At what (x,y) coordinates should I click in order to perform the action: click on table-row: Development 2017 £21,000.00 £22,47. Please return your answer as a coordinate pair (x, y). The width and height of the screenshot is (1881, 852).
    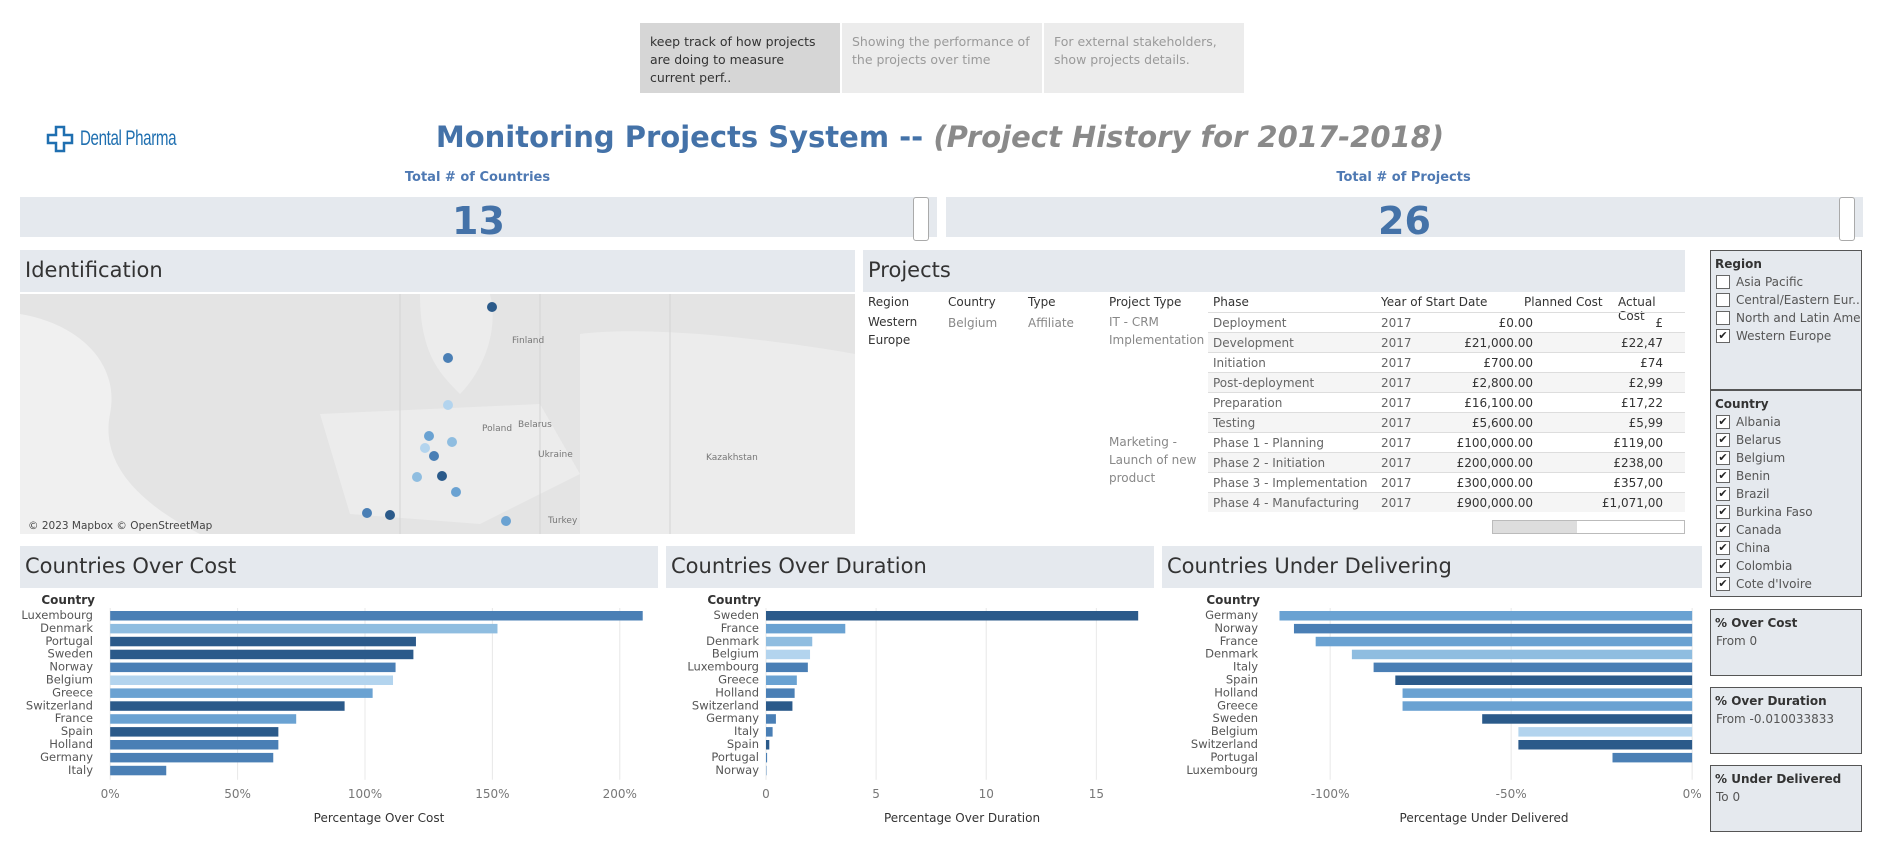
    Looking at the image, I should click on (1446, 342).